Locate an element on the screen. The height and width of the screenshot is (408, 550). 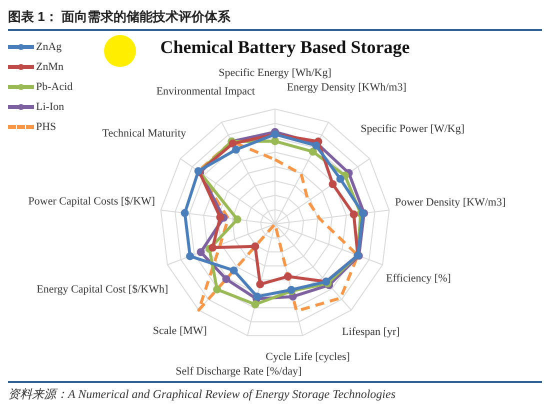
spoke-label: Specific Power [W/Kg] is located at coordinates (412, 128).